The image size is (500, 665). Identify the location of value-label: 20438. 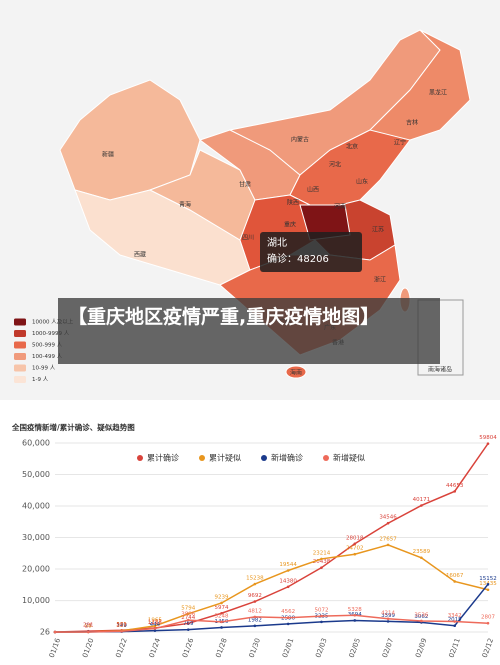
(322, 562).